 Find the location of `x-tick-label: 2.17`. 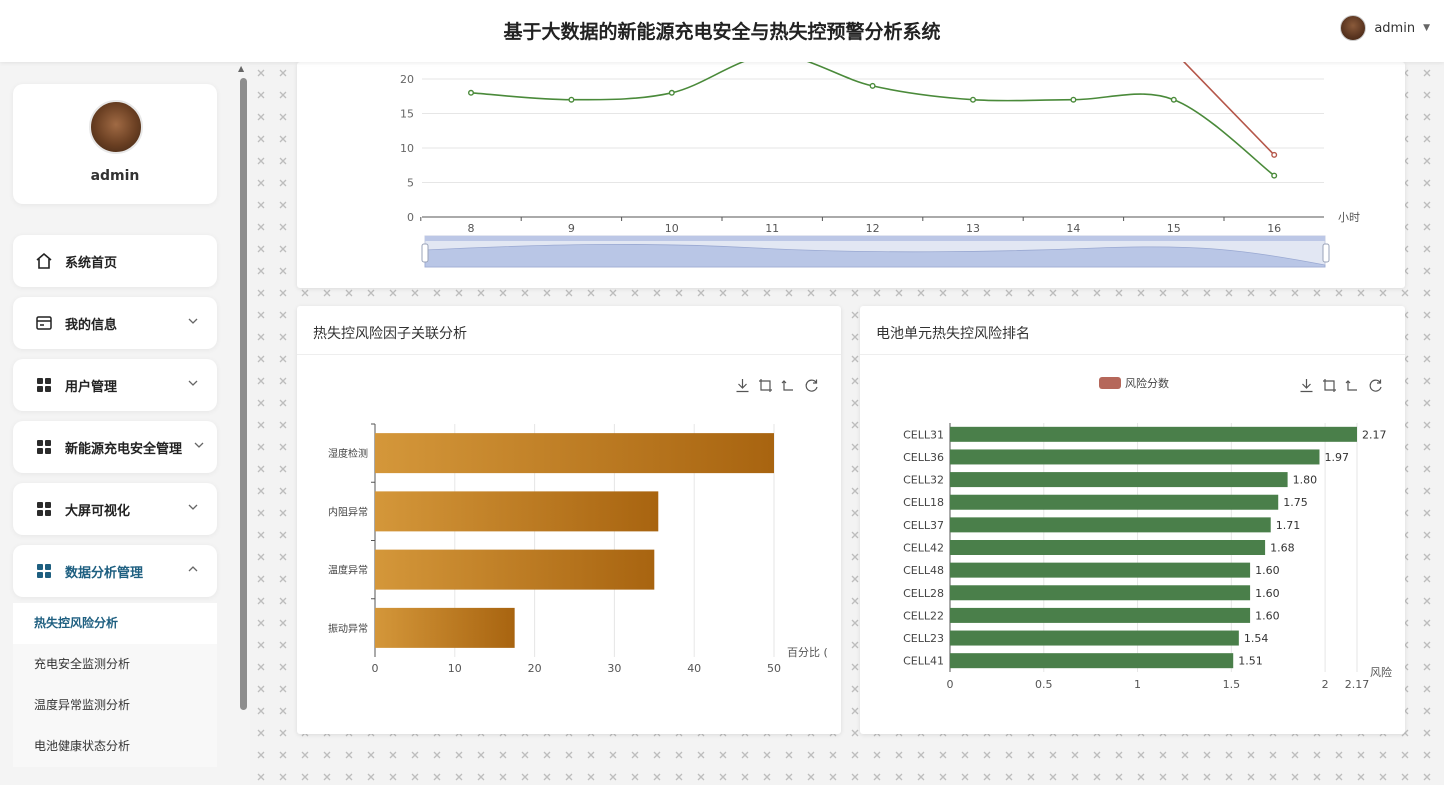

x-tick-label: 2.17 is located at coordinates (1357, 684).